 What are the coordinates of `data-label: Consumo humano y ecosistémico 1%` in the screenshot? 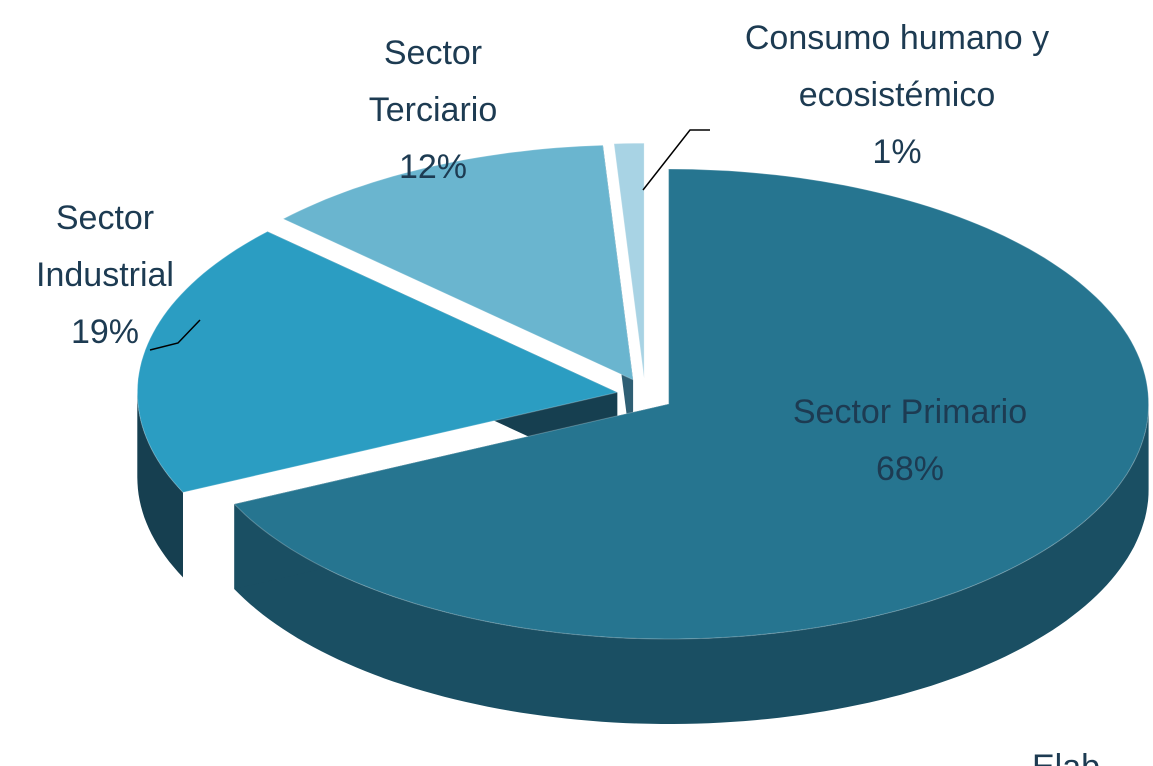 It's located at (897, 95).